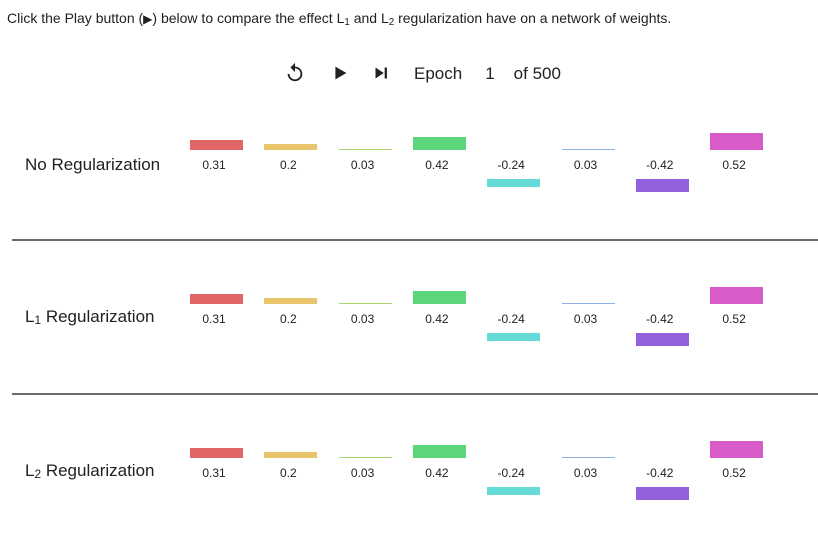 Image resolution: width=818 pixels, height=534 pixels. I want to click on instruction-prefix: Click the Play button (, so click(75, 18).